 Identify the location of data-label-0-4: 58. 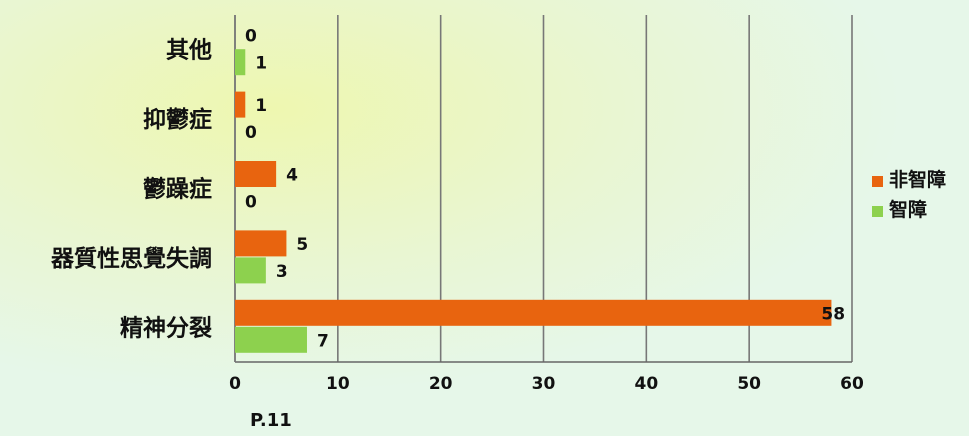
(833, 314).